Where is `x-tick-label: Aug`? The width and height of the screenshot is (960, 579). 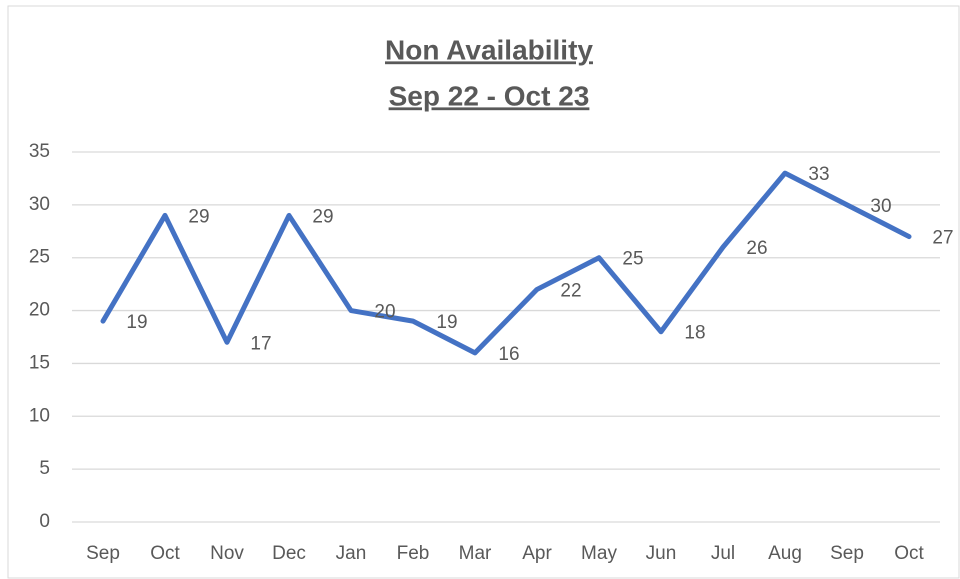 x-tick-label: Aug is located at coordinates (785, 553).